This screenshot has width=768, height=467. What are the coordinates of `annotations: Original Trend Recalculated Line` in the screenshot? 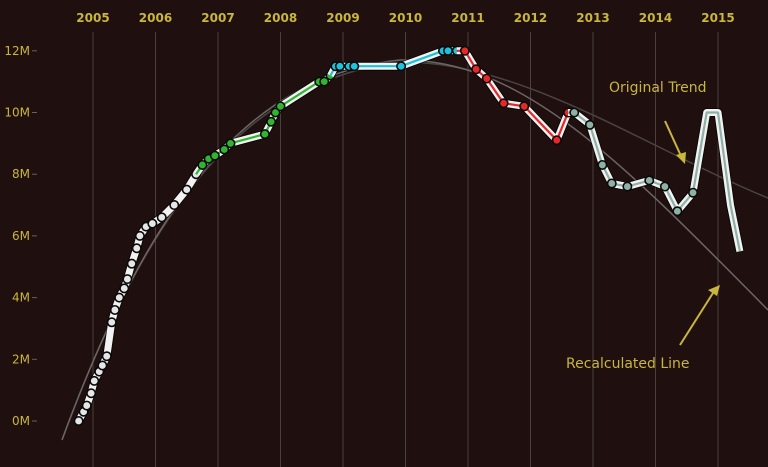 It's located at (643, 226).